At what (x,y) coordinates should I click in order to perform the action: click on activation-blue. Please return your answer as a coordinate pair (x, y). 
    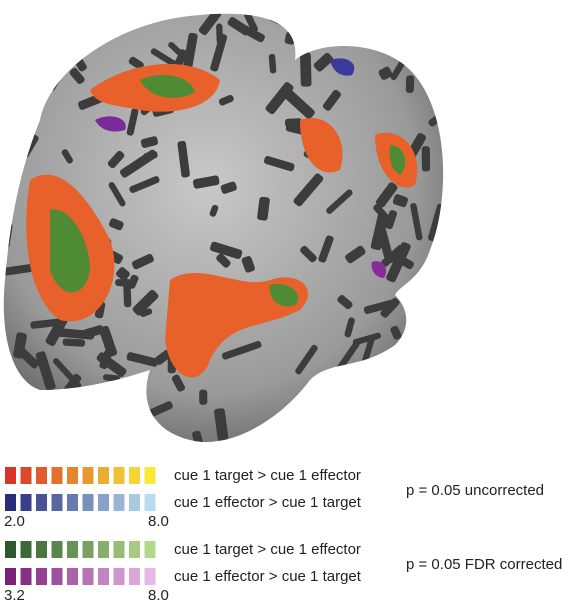
    Looking at the image, I should click on (342, 67).